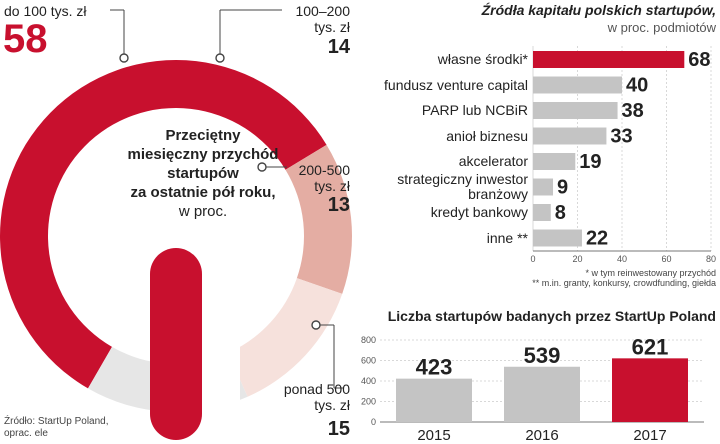  I want to click on hbar-category-label: akcelerator, so click(493, 161).